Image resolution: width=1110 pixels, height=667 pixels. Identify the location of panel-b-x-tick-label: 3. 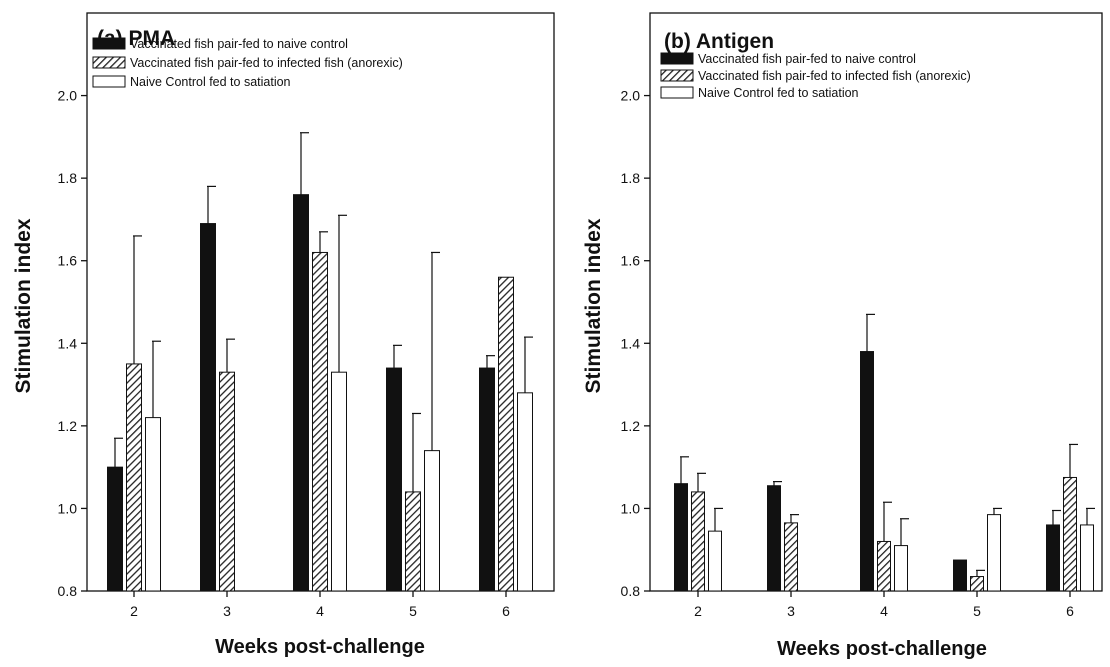
(791, 611).